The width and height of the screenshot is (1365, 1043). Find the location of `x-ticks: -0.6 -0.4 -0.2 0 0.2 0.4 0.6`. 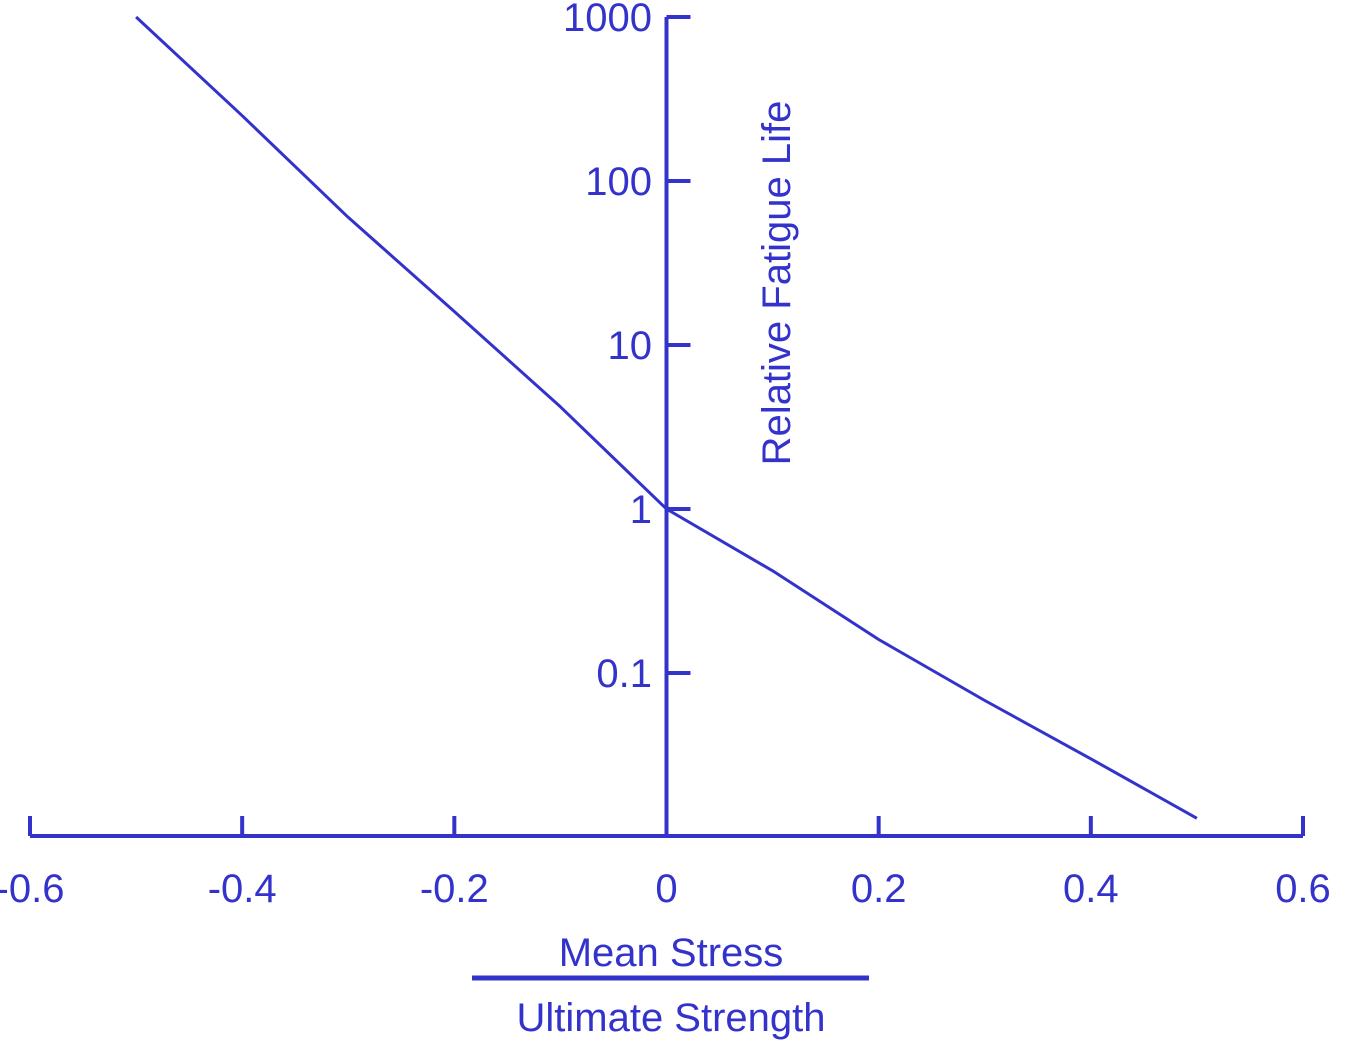

x-ticks: -0.6 -0.4 -0.2 0 0.2 0.4 0.6 is located at coordinates (665, 863).